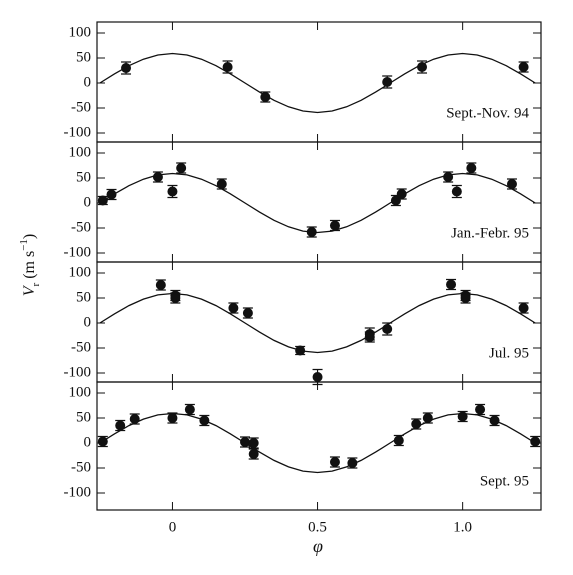  I want to click on panel-label: Sept. 95, so click(504, 481).